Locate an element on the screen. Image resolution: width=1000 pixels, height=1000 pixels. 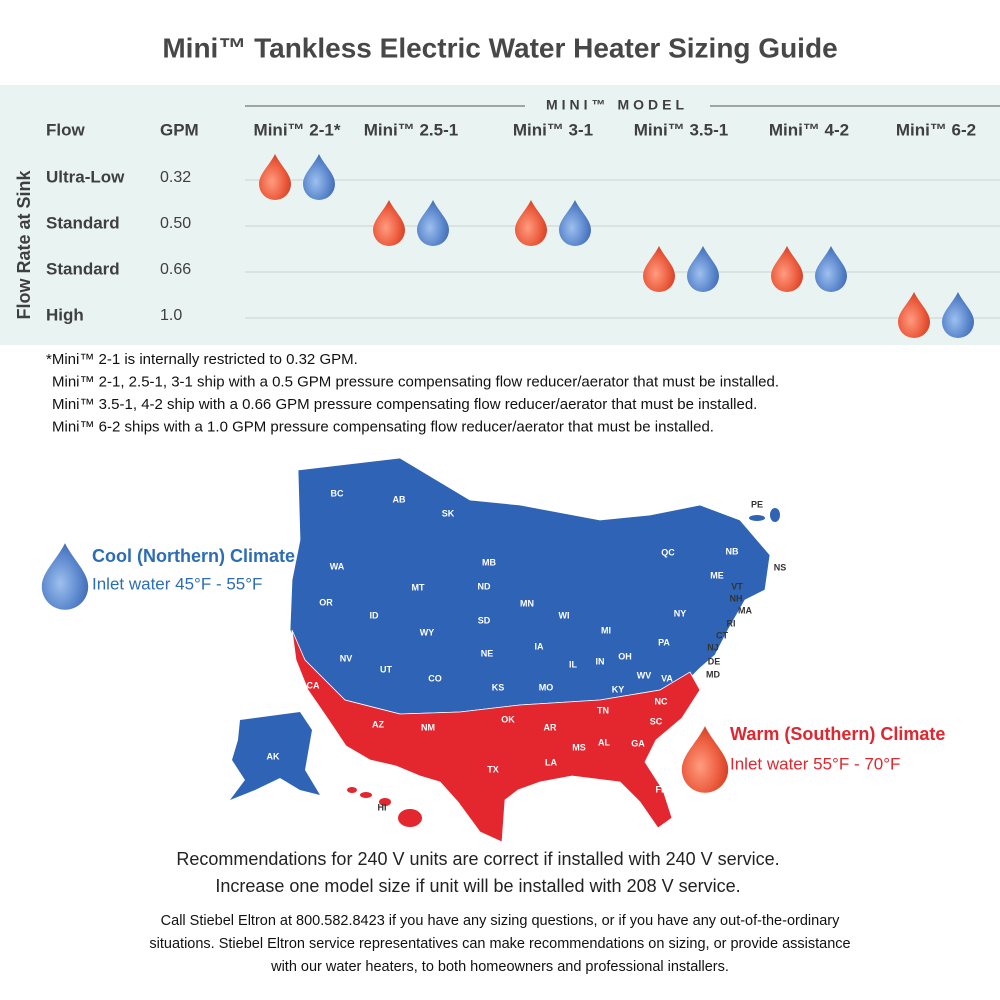
region-label: IL is located at coordinates (573, 664).